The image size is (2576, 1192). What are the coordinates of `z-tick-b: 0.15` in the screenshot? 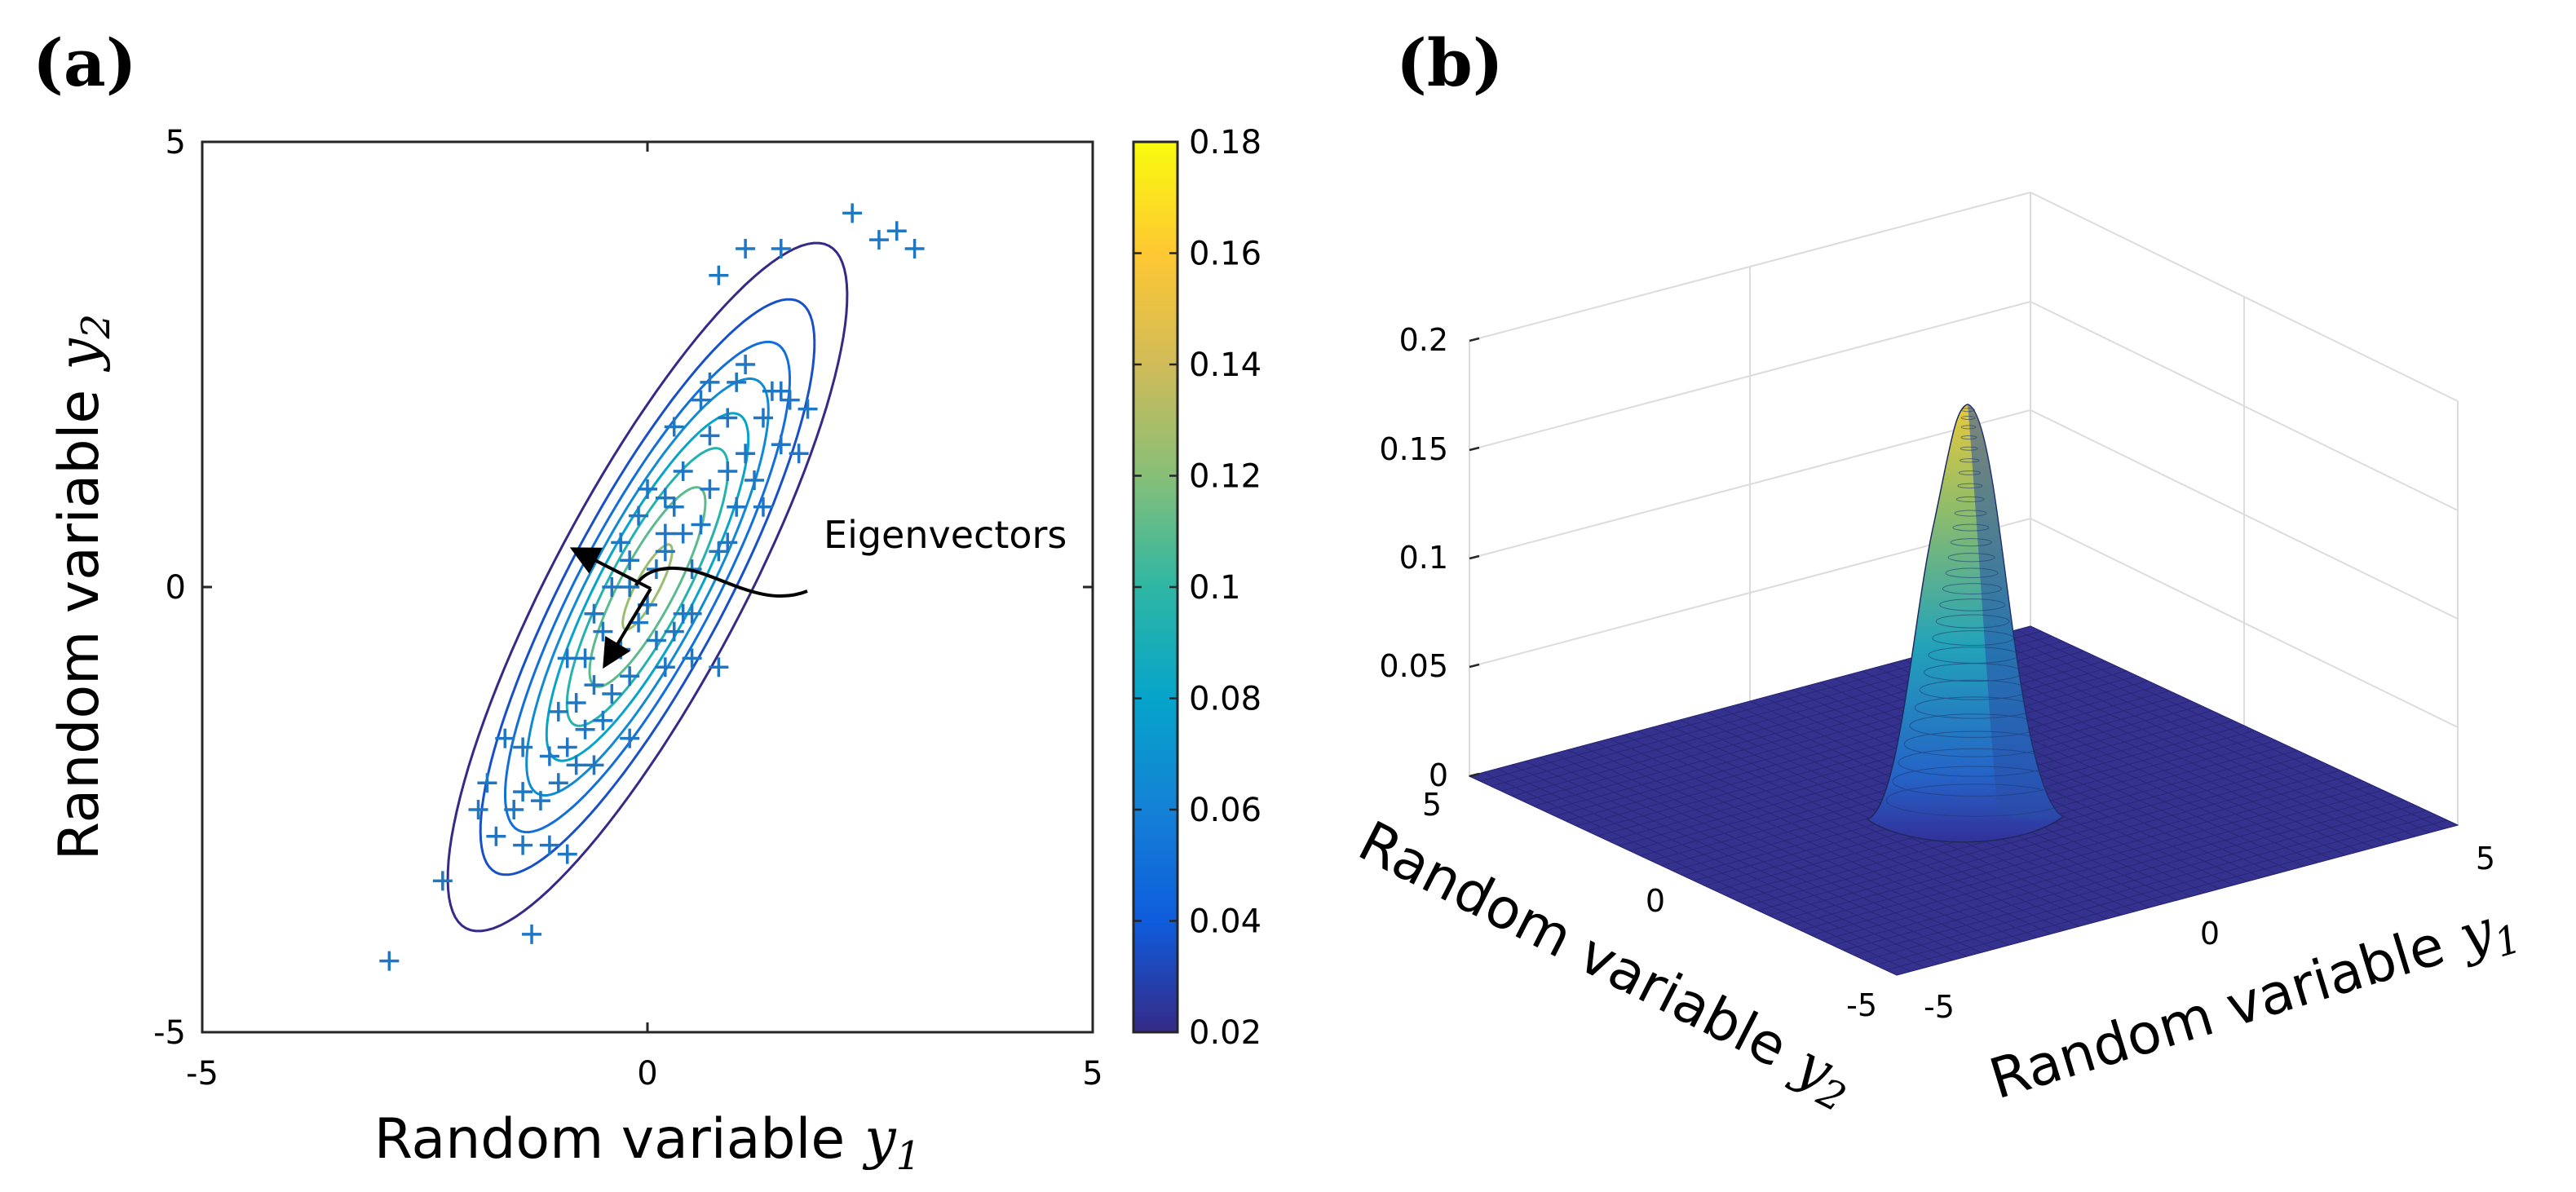 It's located at (1413, 449).